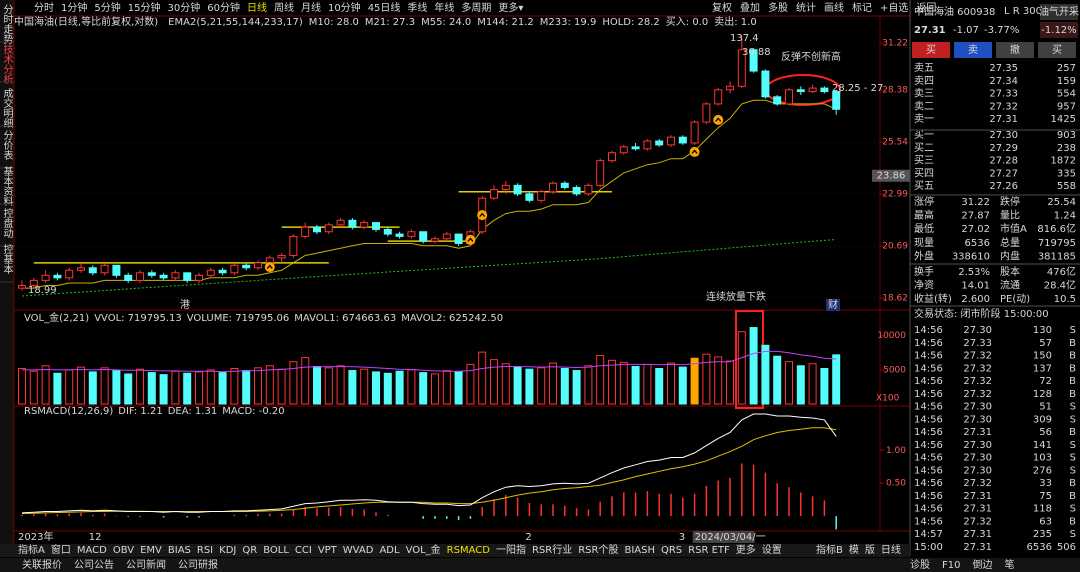 Image resolution: width=1080 pixels, height=572 pixels. Describe the element at coordinates (284, 7) in the screenshot. I see `period-tab: 周线` at that location.